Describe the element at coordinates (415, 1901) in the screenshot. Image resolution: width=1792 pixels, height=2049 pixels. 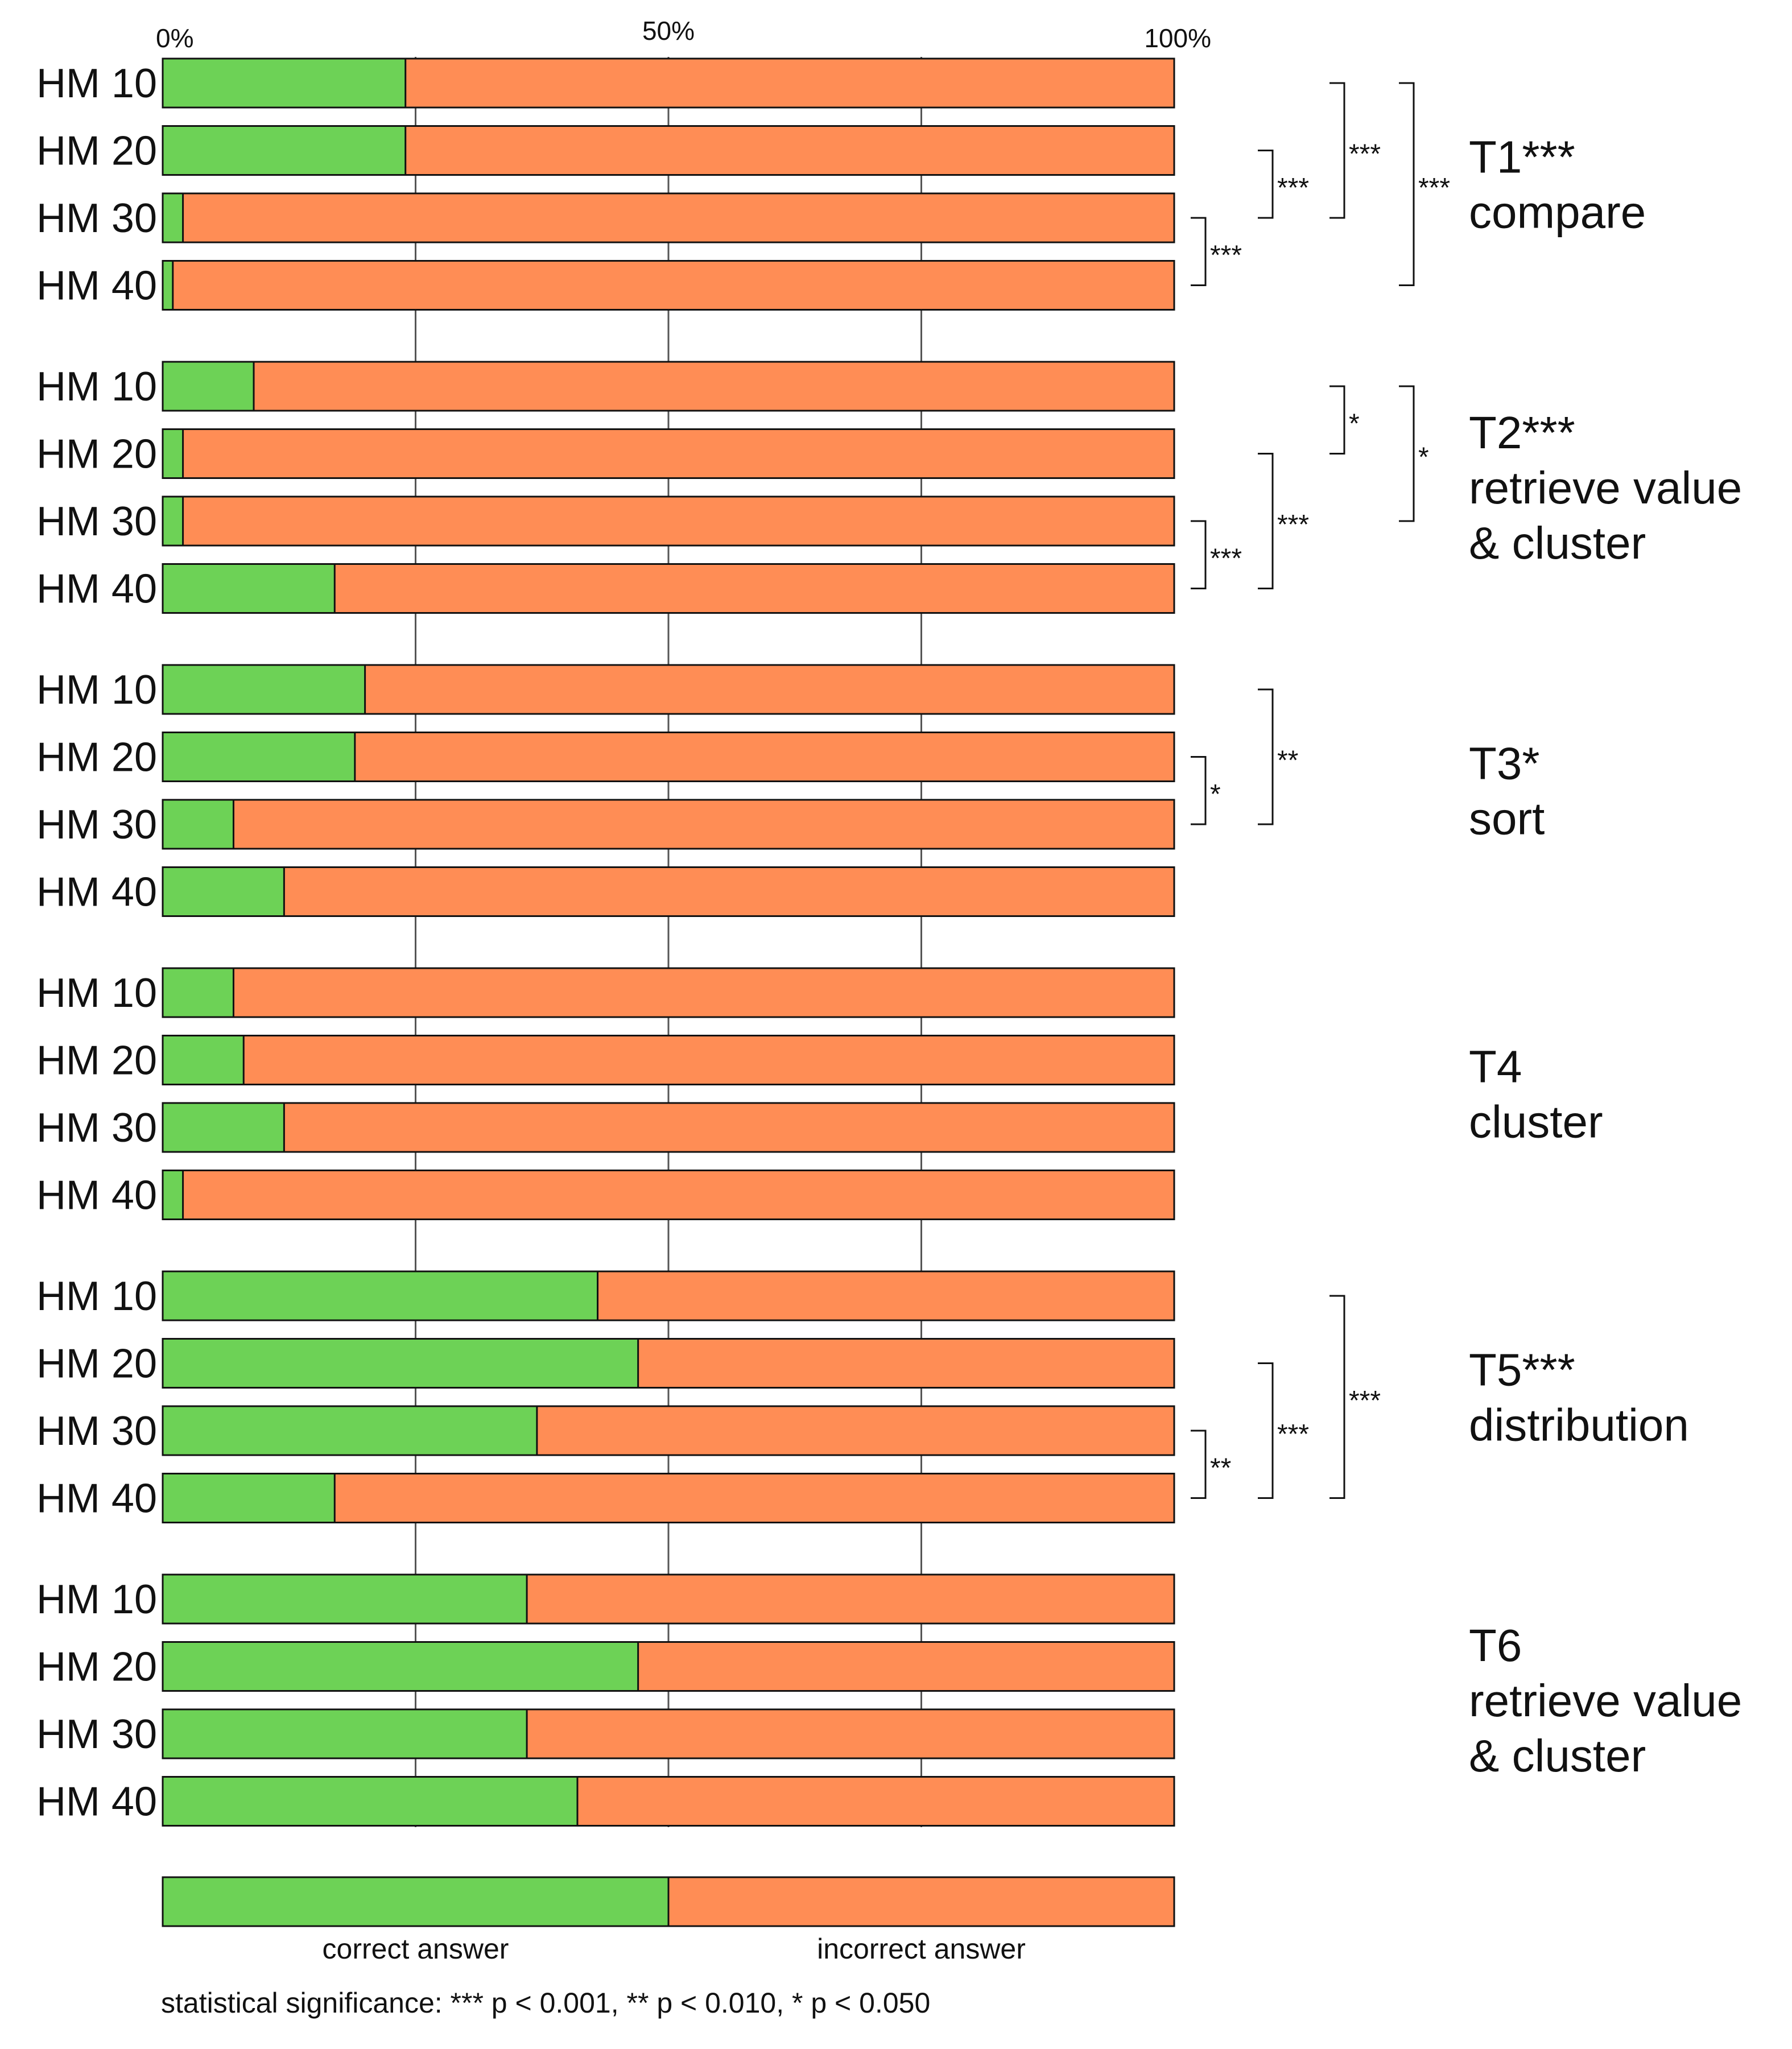
I see `legend-correct-swatch` at that location.